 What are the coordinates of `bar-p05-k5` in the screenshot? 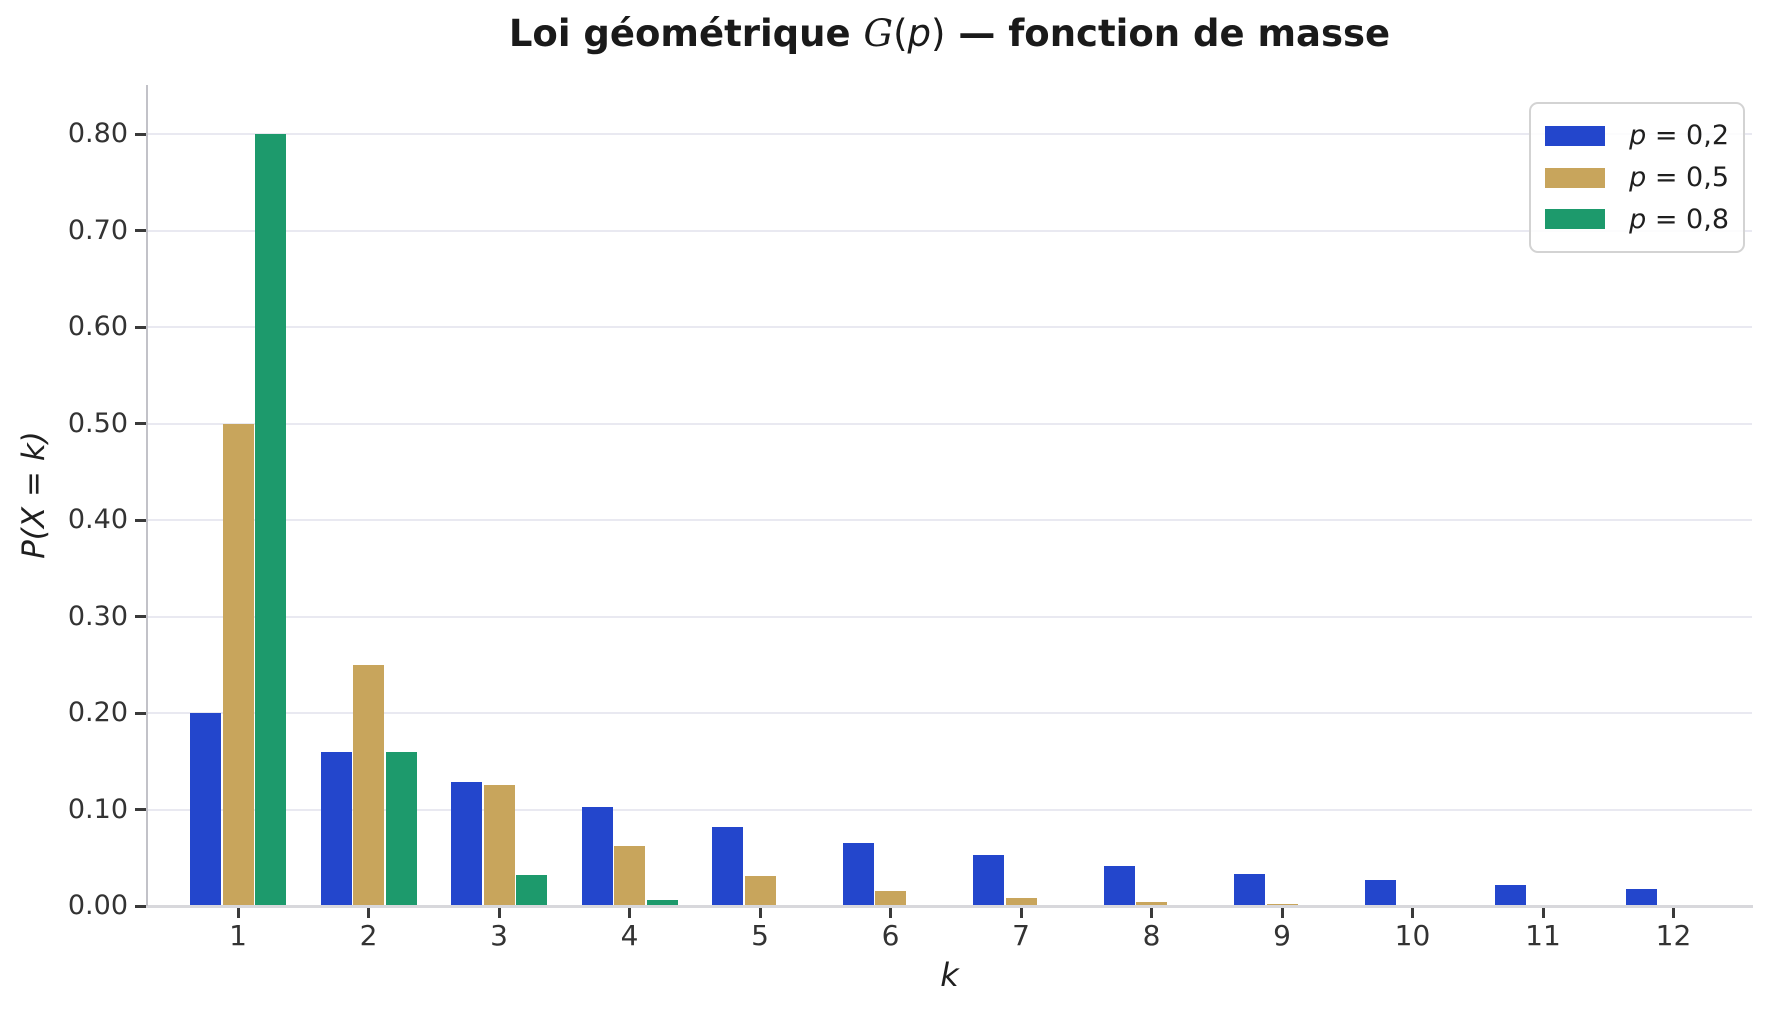 It's located at (760, 890).